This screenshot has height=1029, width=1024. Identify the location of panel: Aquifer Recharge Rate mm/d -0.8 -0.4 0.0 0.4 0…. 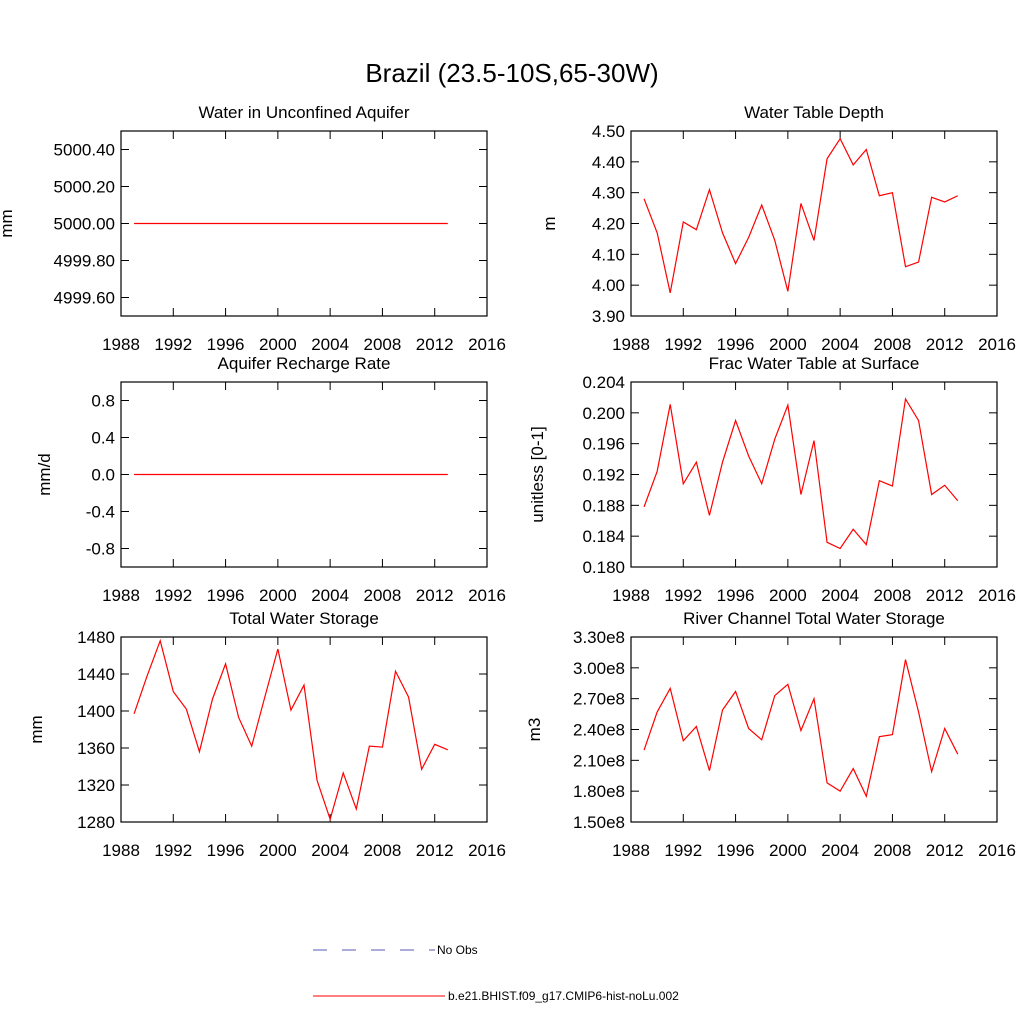
(270, 479).